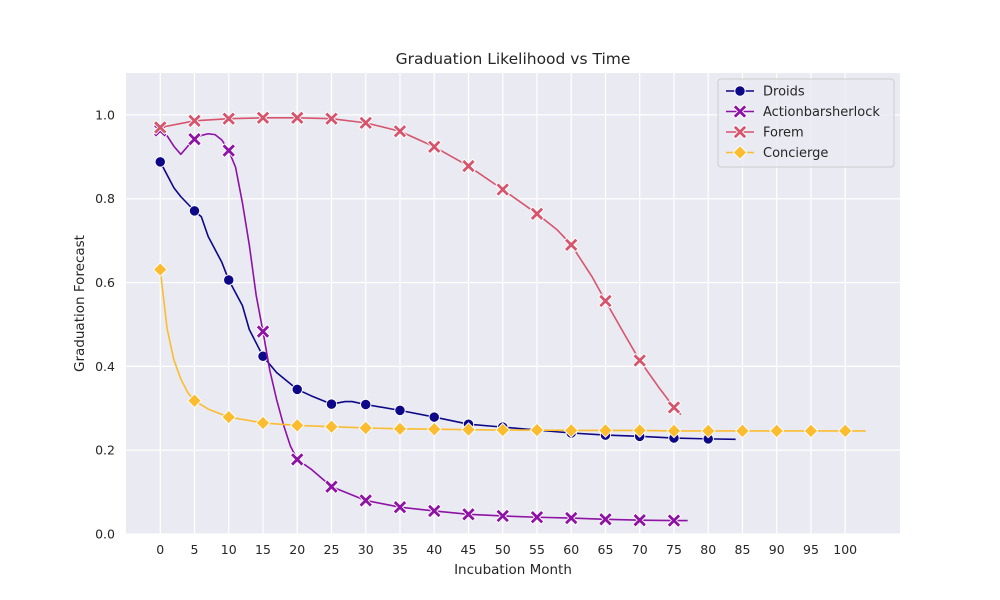 This screenshot has height=600, width=1000. I want to click on x-tick-label: 65, so click(606, 549).